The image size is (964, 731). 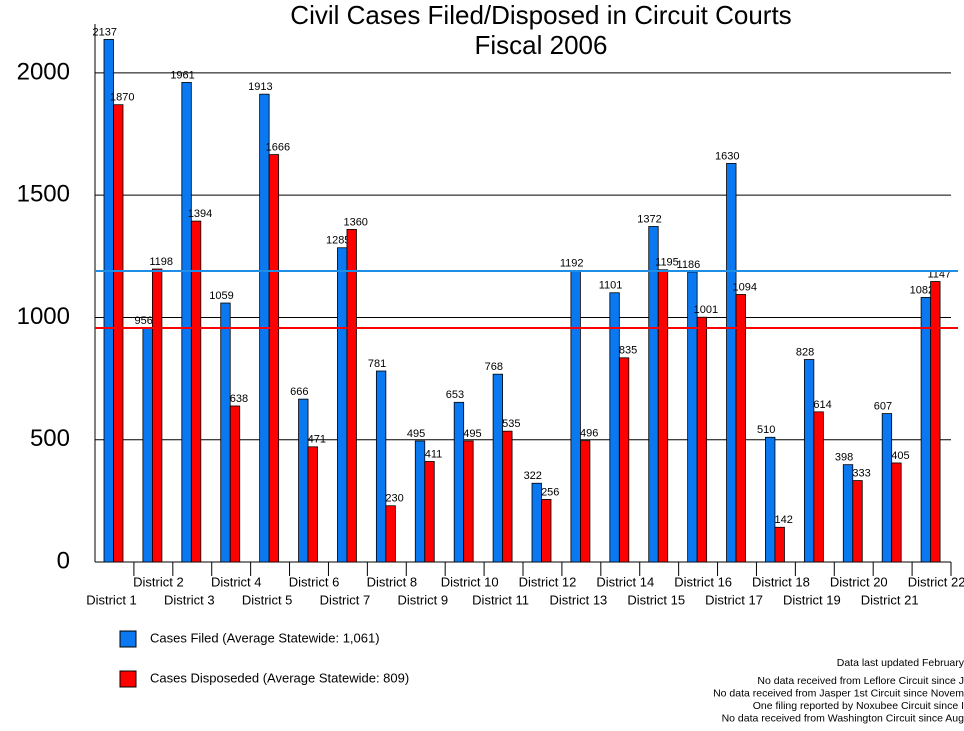 I want to click on x-tick-label: District 15, so click(x=656, y=599).